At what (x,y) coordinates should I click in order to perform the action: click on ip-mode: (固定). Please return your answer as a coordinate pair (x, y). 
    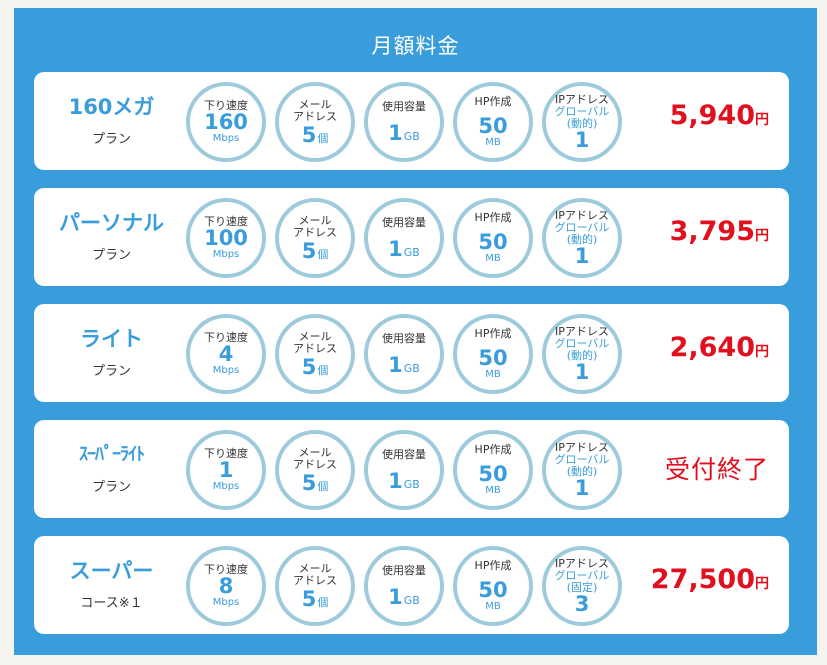
    Looking at the image, I should click on (582, 587).